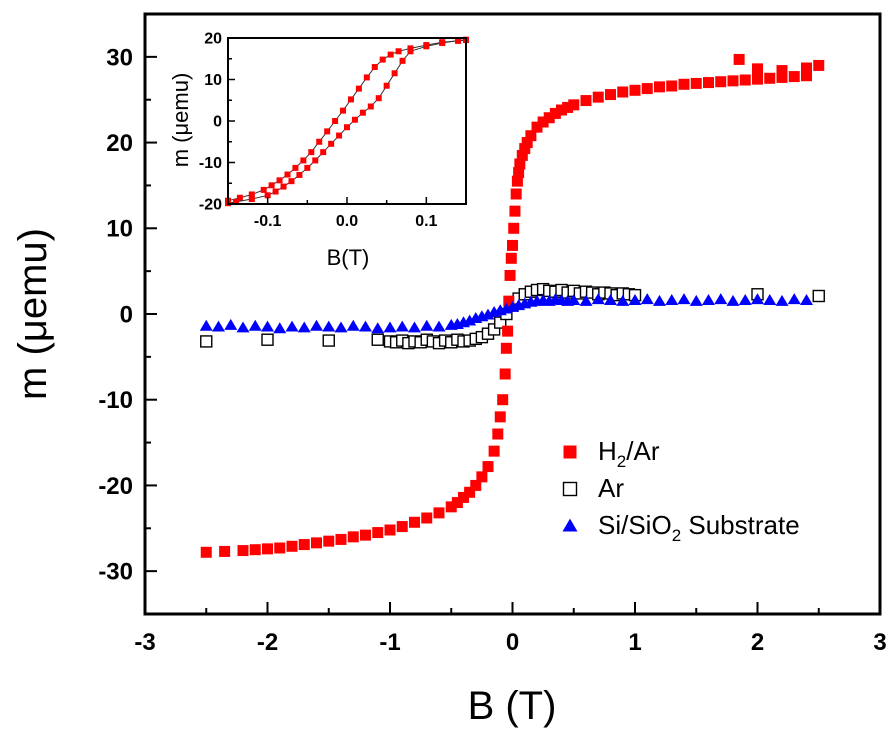  I want to click on x-tick-label: 0.0, so click(347, 221).